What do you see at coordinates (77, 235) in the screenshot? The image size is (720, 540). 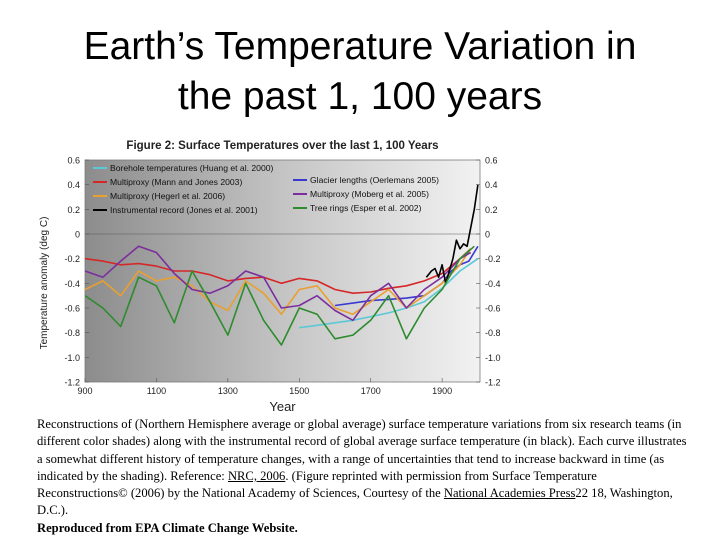 I see `y-tick-label-left: 0` at bounding box center [77, 235].